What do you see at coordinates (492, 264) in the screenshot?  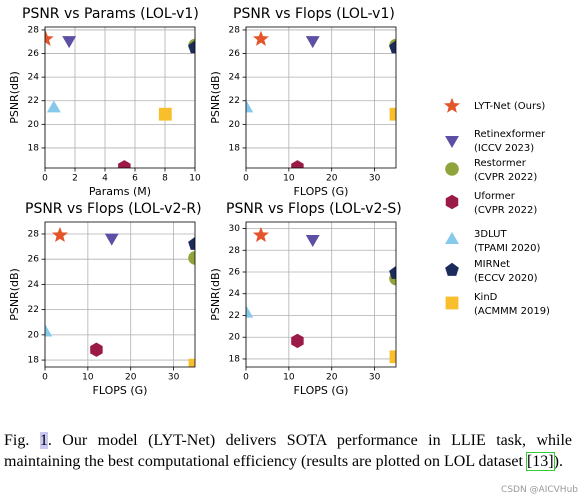 I see `legend-label: MIRNet` at bounding box center [492, 264].